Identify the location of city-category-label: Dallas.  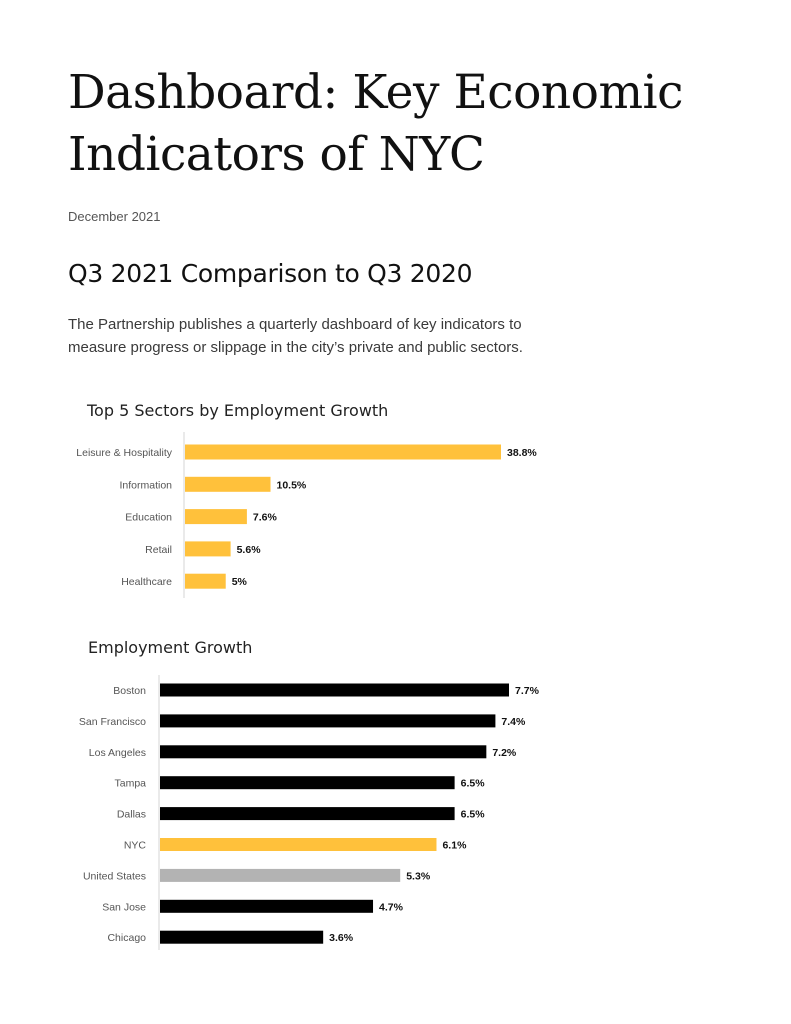
(131, 815).